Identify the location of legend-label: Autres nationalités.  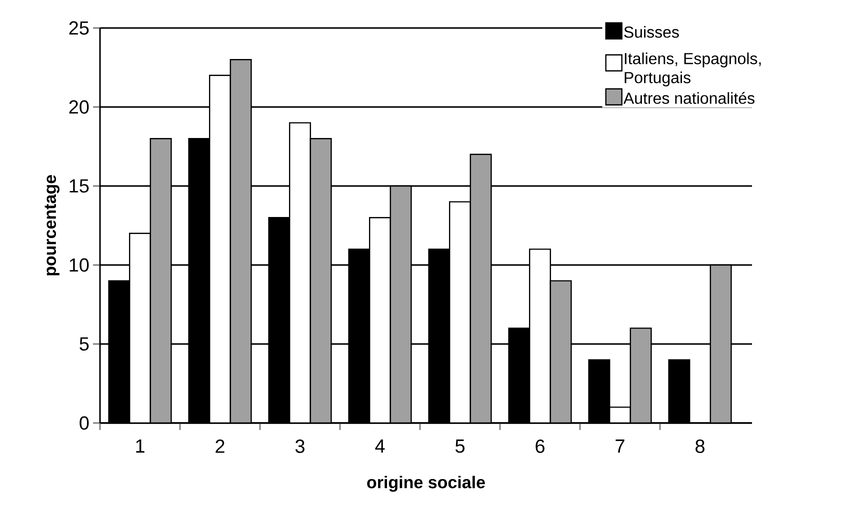
(688, 98).